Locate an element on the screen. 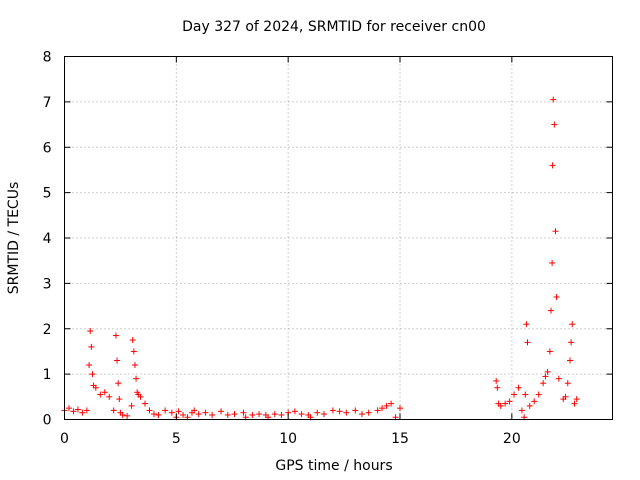 This screenshot has height=480, width=640. x-axis-label: GPS time / hours is located at coordinates (333, 466).